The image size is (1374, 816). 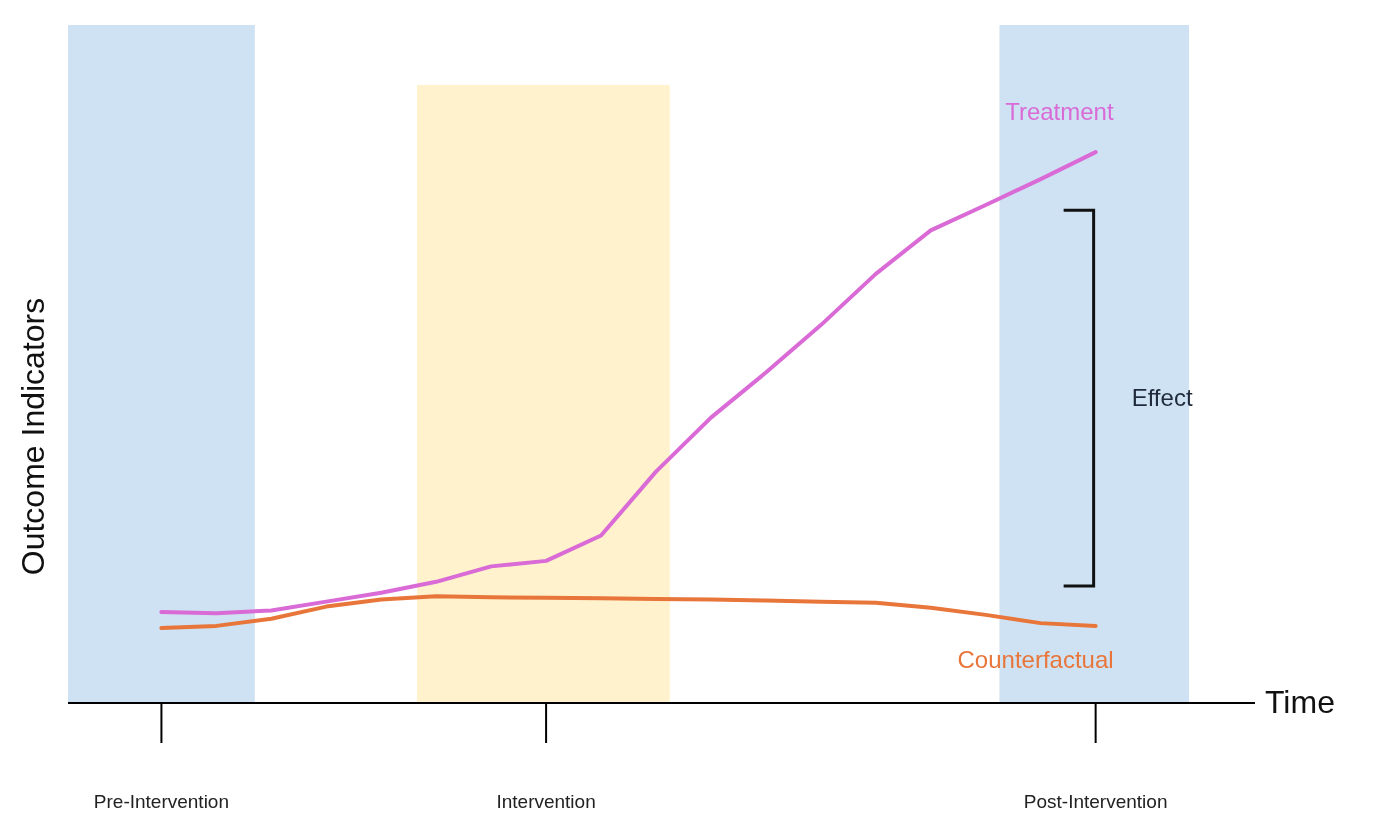 What do you see at coordinates (161, 801) in the screenshot?
I see `x-tick-label: Pre-Intervention` at bounding box center [161, 801].